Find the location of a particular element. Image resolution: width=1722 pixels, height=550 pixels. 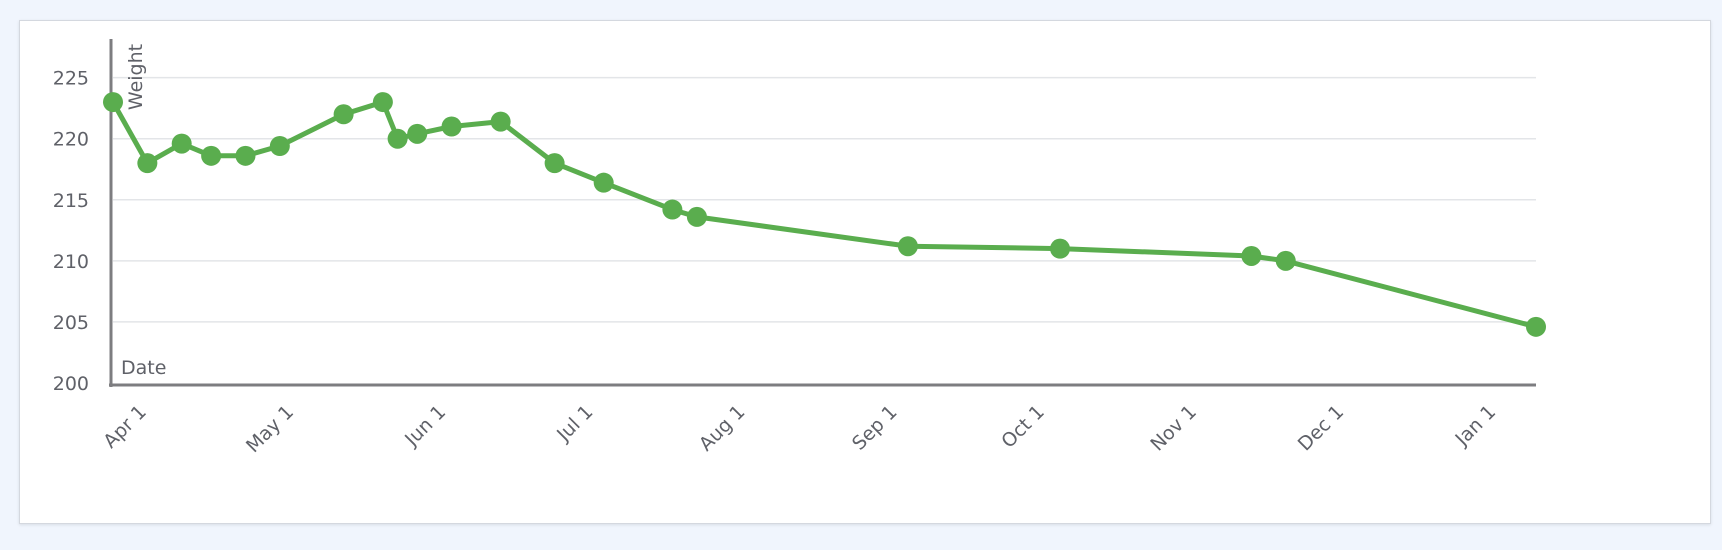

x-tick-label: Sep 1 is located at coordinates (875, 428).